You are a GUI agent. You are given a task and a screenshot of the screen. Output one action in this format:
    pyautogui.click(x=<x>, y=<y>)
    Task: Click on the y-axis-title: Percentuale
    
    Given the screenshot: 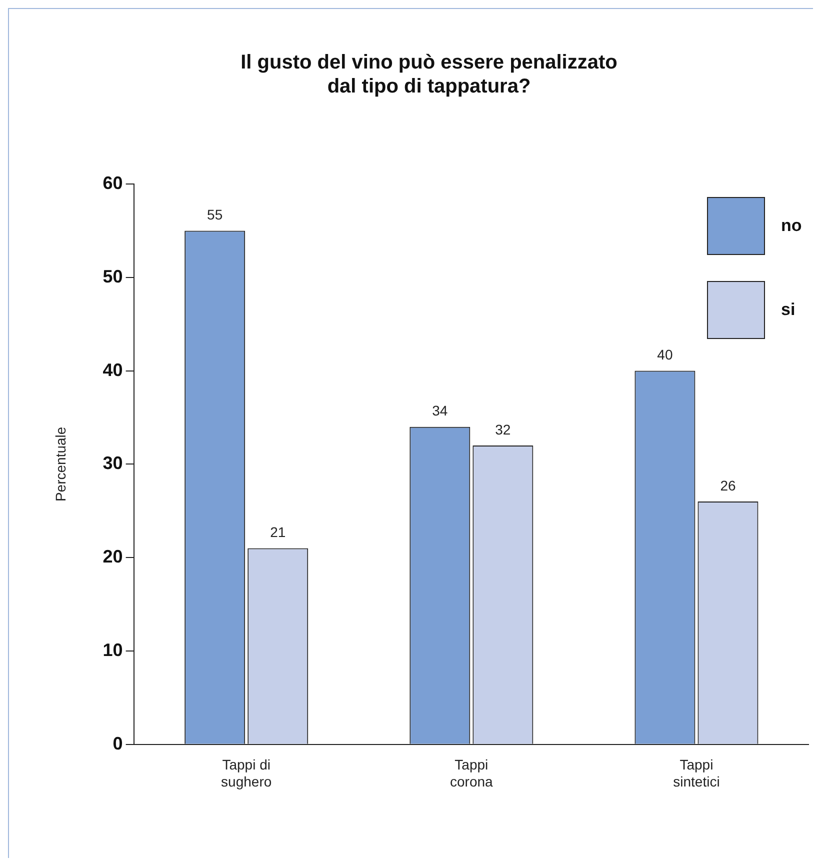 What is the action you would take?
    pyautogui.click(x=60, y=464)
    